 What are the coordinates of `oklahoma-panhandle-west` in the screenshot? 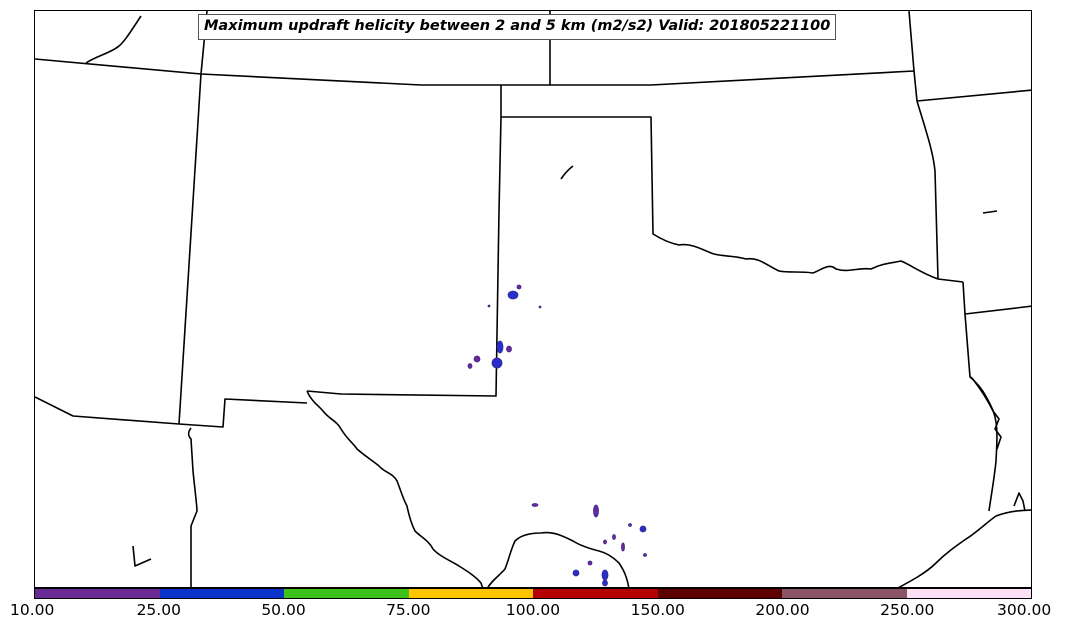 It's located at (404, 256).